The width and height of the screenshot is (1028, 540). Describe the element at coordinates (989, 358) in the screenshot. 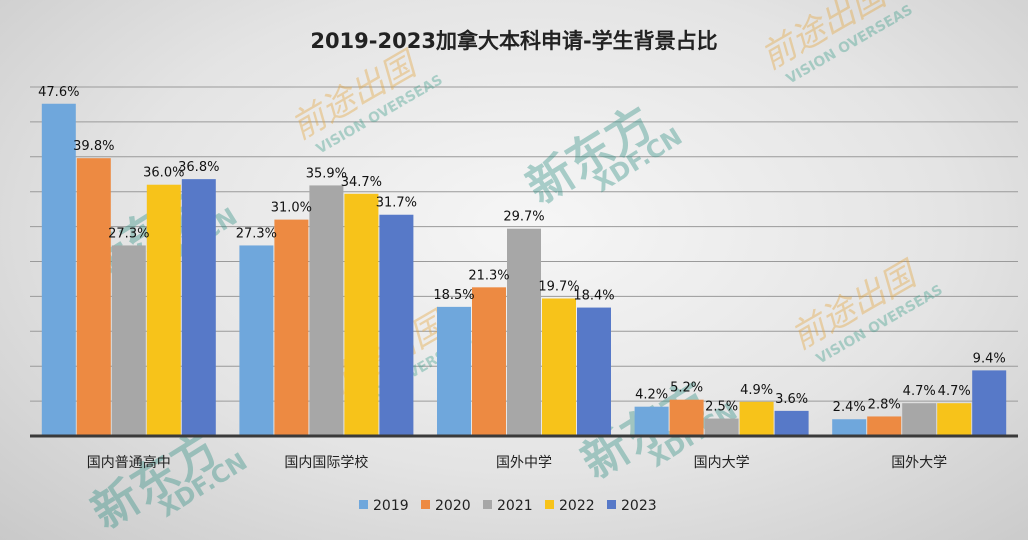

I see `data-label: 9.4%` at that location.